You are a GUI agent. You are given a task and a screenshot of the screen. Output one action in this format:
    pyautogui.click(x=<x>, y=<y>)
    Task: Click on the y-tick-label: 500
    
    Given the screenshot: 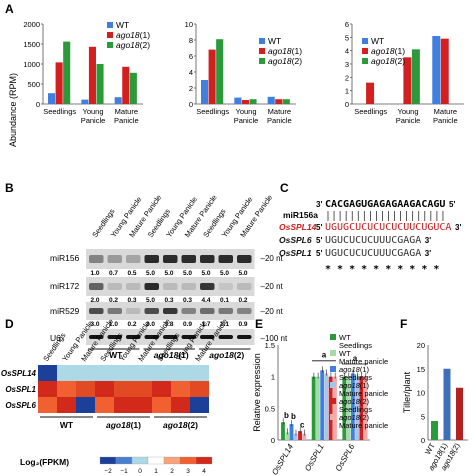 What is the action you would take?
    pyautogui.click(x=33, y=84)
    